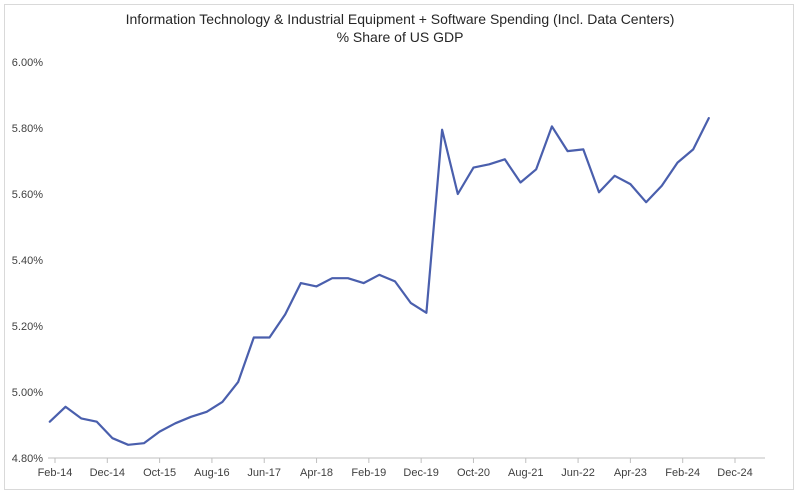  Describe the element at coordinates (734, 473) in the screenshot. I see `x-tick-label: Dec-24` at that location.